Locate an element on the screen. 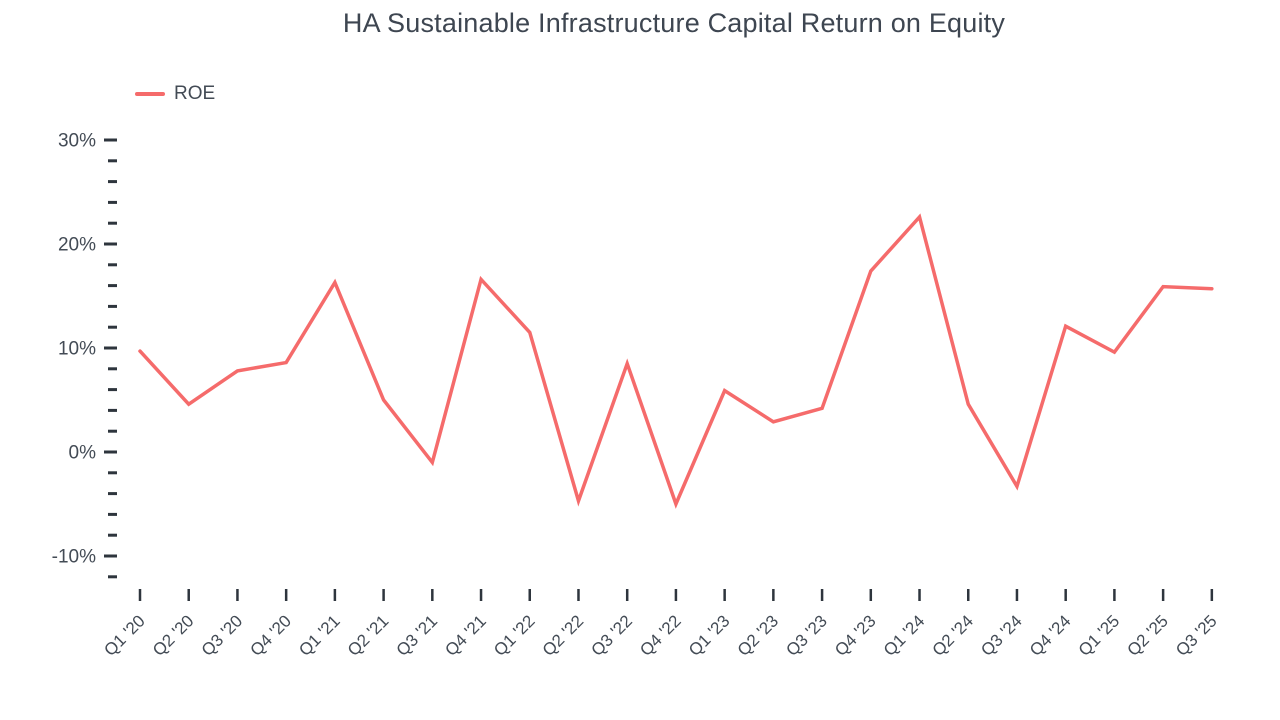 The height and width of the screenshot is (720, 1280). x-tick-label: Q1 '24 is located at coordinates (904, 635).